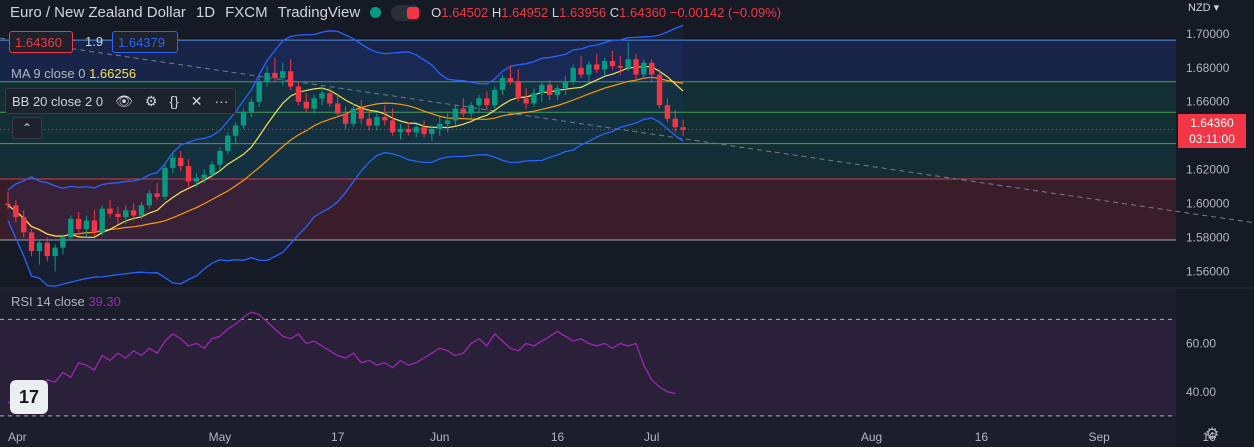 This screenshot has width=1254, height=447. Describe the element at coordinates (27, 128) in the screenshot. I see `chevron-up-icon: ⌃` at that location.